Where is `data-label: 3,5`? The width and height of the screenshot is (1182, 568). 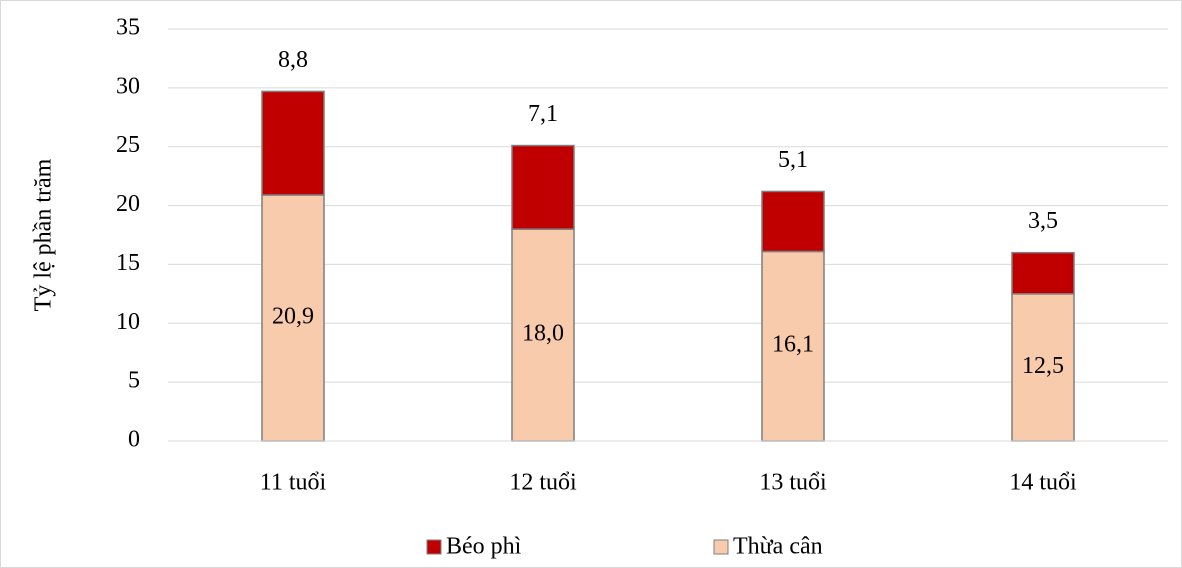
data-label: 3,5 is located at coordinates (1043, 221).